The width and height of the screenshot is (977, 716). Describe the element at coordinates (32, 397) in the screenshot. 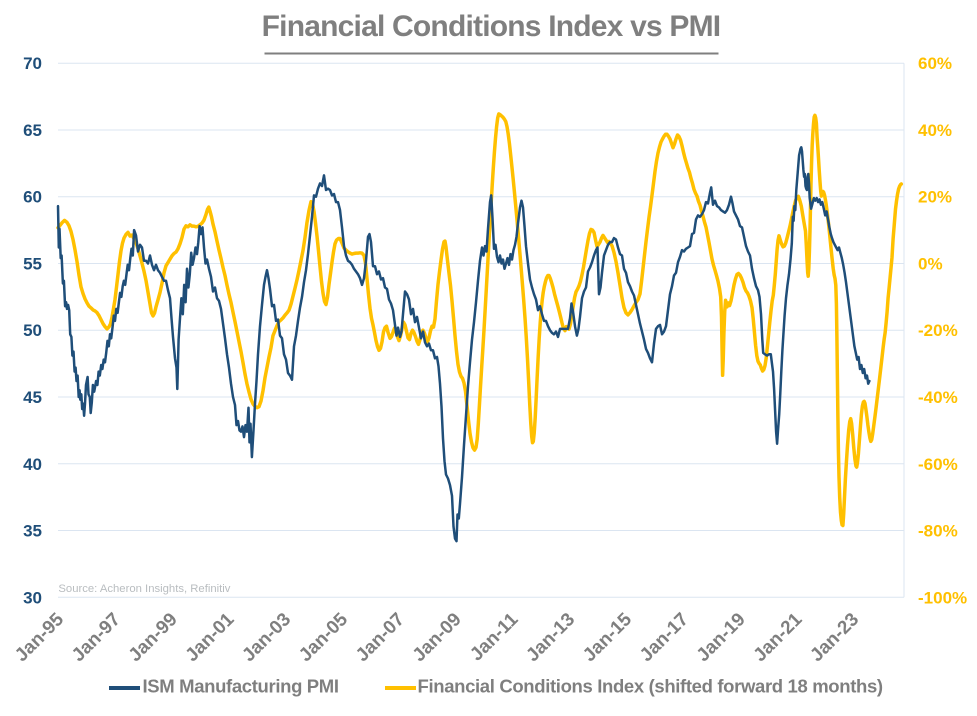

I see `svg-text: 45` at that location.